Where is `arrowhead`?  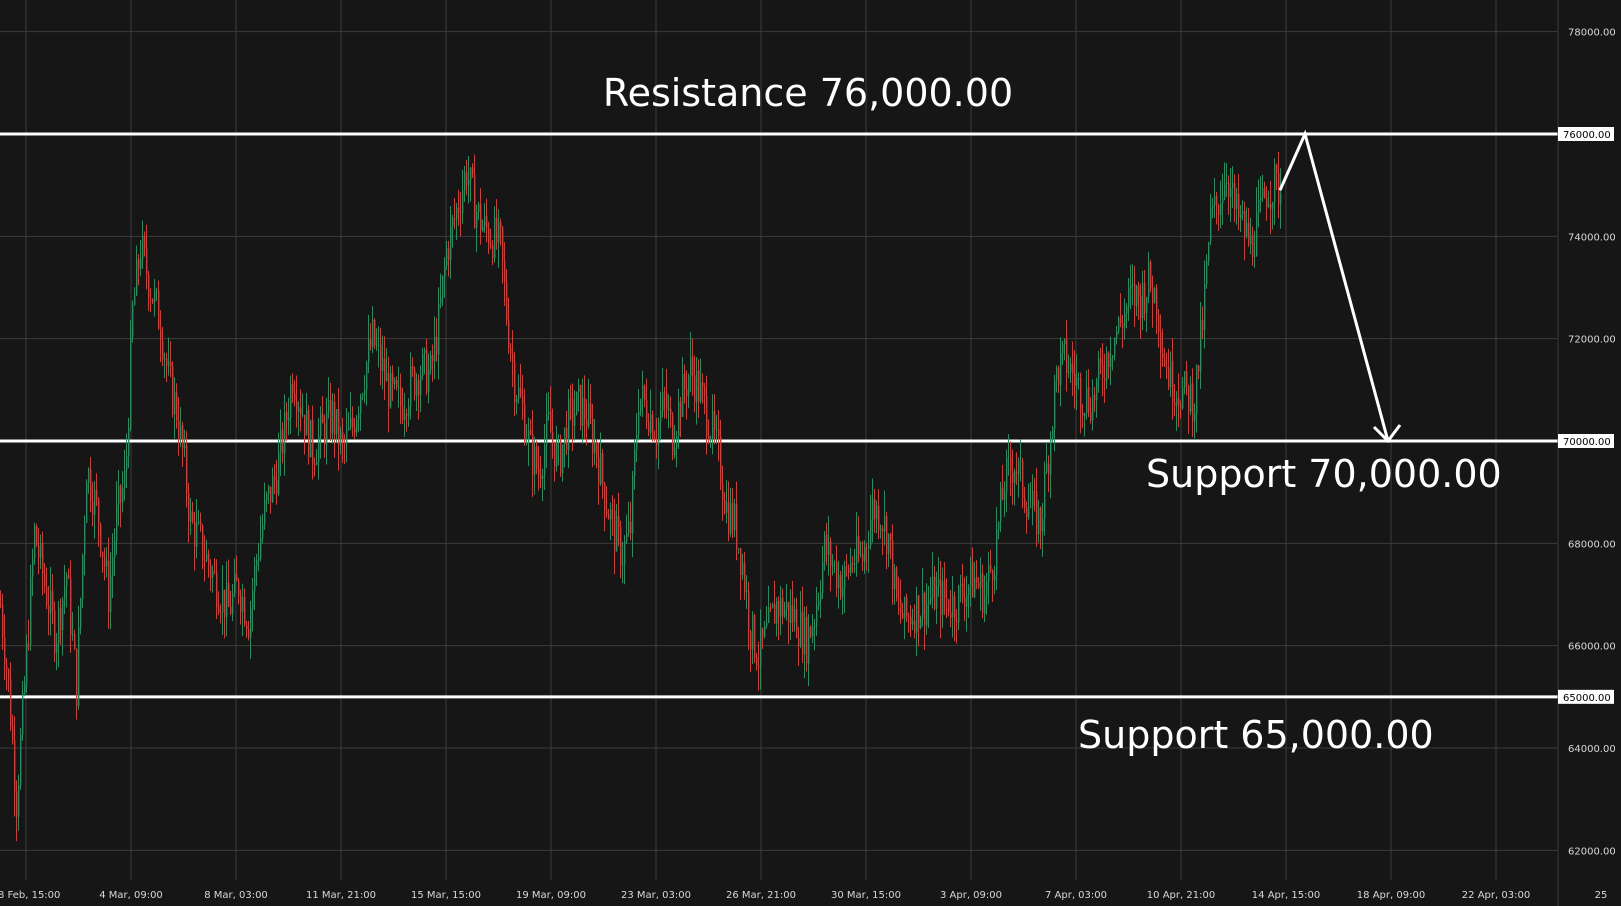 arrowhead is located at coordinates (1387, 434).